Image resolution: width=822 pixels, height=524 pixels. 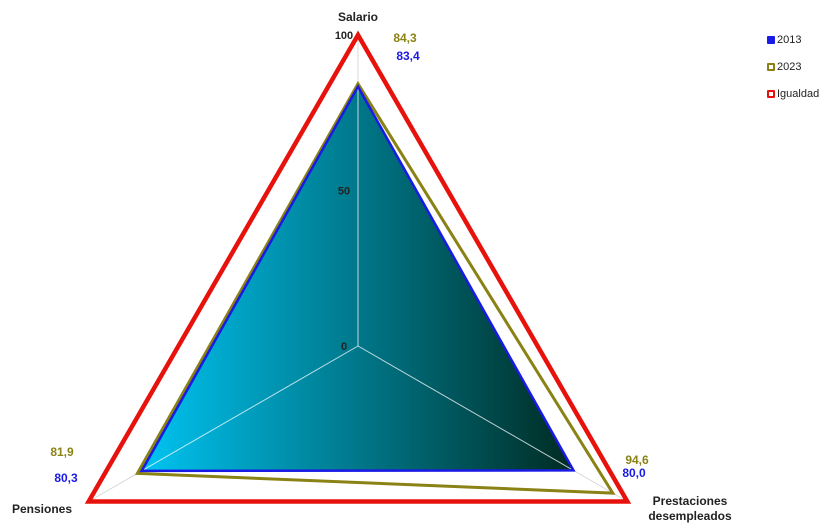 I want to click on legend-item-2023: 2023, so click(x=793, y=67).